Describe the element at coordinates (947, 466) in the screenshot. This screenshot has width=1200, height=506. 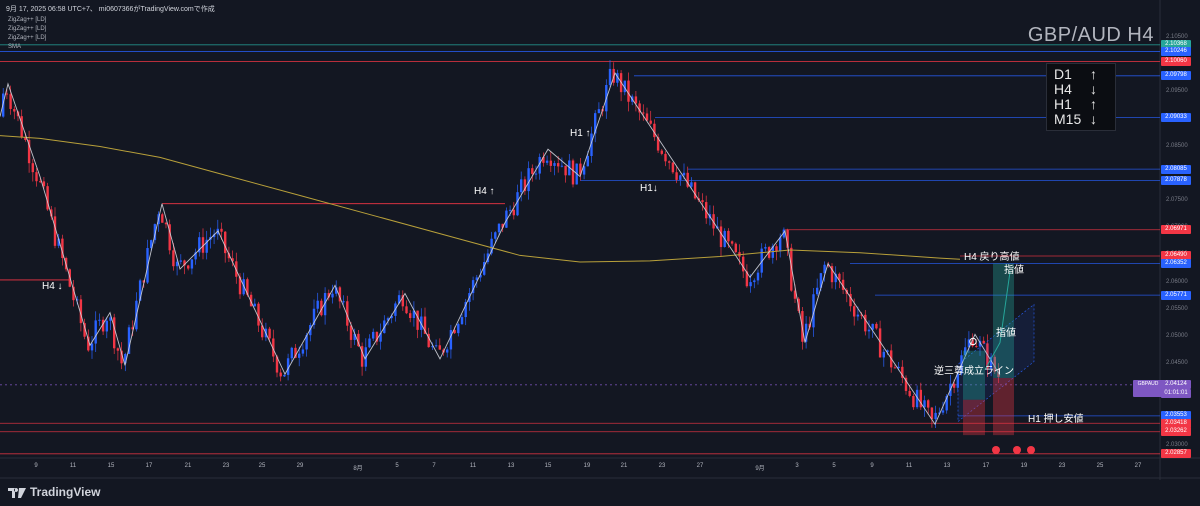
I see `x-tick-label: 13` at that location.